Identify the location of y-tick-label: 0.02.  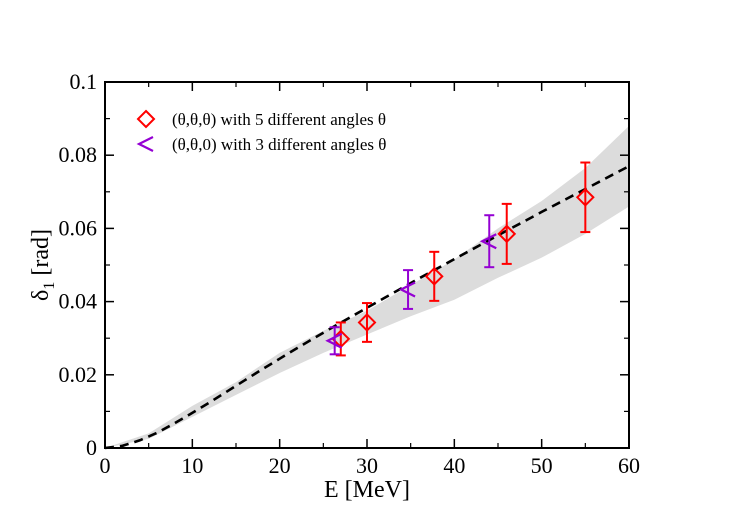
(78, 374).